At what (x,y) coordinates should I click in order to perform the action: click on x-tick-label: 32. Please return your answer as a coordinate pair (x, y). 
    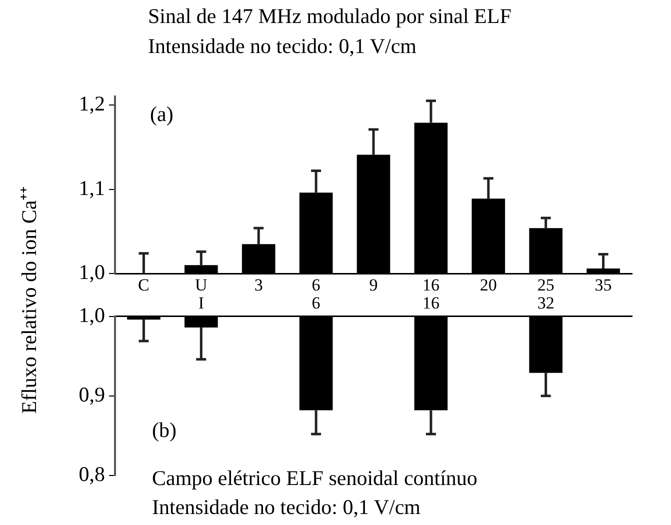
    Looking at the image, I should click on (545, 303).